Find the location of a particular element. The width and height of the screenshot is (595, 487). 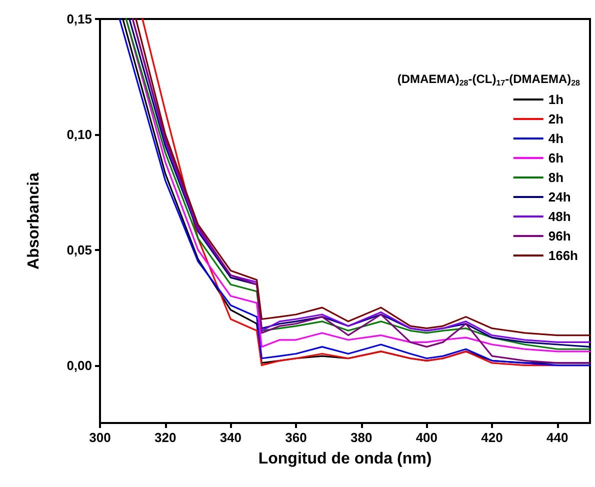

legend-label: 48h is located at coordinates (559, 216).